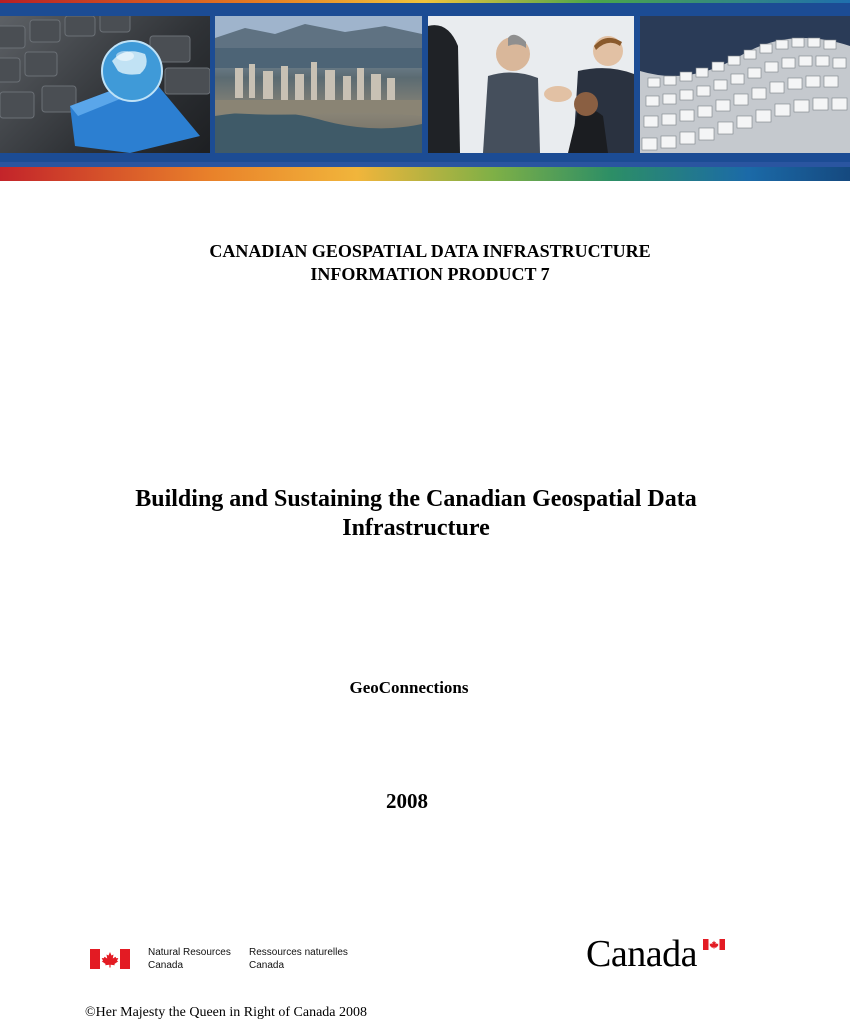  Describe the element at coordinates (425, 1) in the screenshot. I see `banner-top-line` at that location.